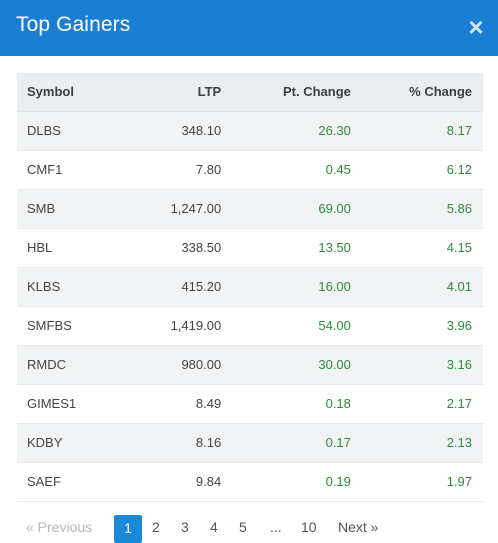 The height and width of the screenshot is (543, 498). What do you see at coordinates (250, 442) in the screenshot?
I see `table-row: KDBY 8.16 0.17 2.13` at bounding box center [250, 442].